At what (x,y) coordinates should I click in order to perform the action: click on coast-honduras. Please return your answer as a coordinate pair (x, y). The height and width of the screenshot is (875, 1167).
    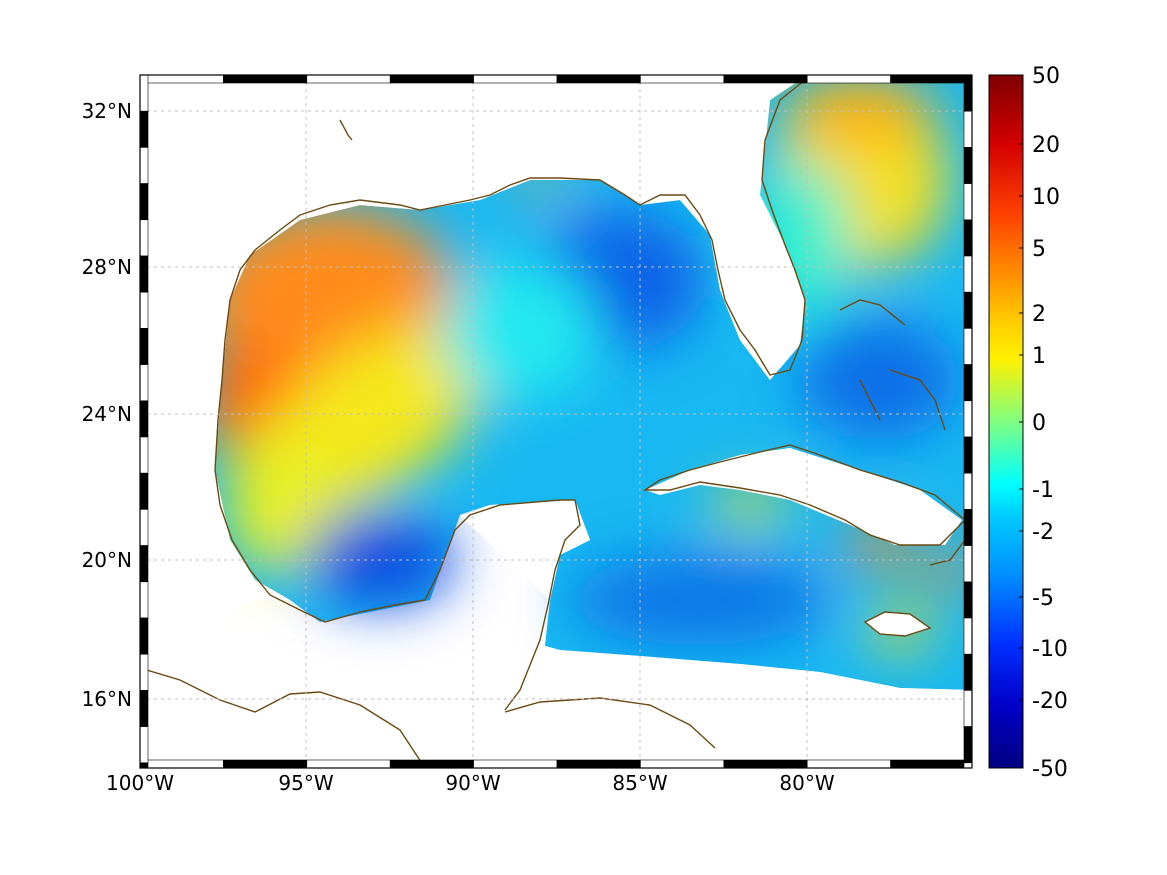
    Looking at the image, I should click on (610, 723).